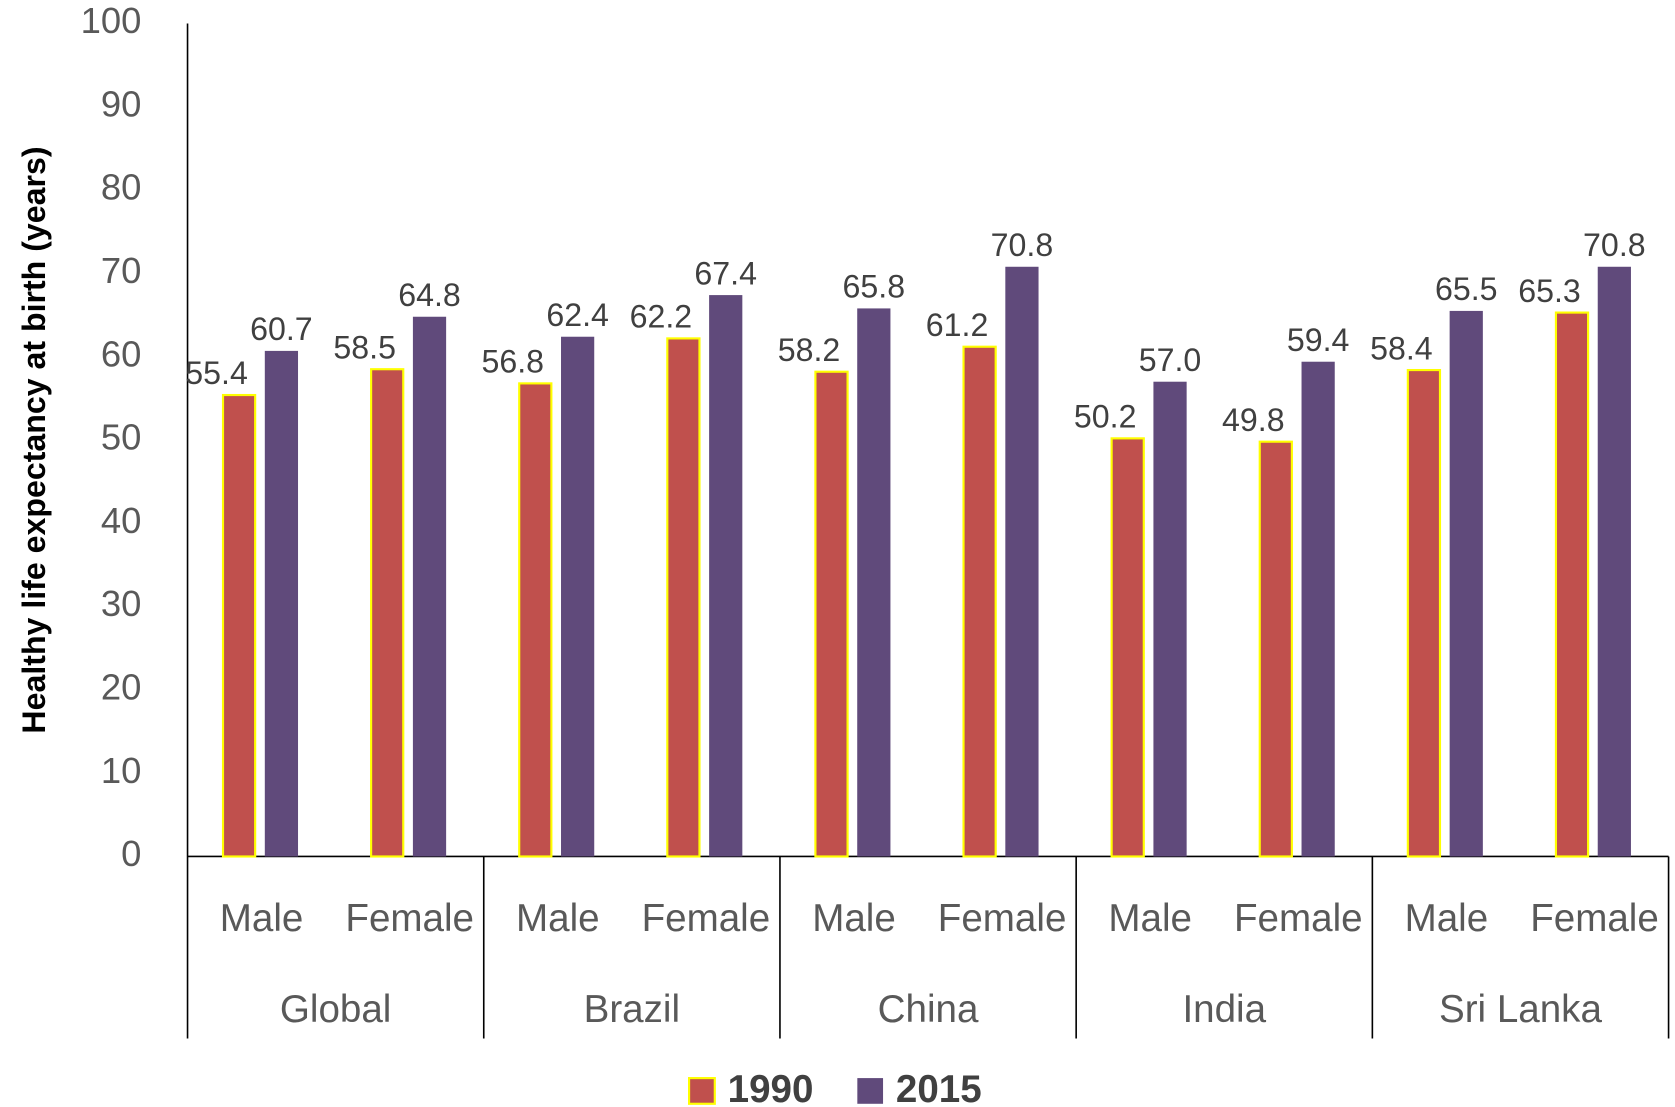 Image resolution: width=1675 pixels, height=1107 pixels. What do you see at coordinates (1253, 420) in the screenshot?
I see `data-label: 49.8` at bounding box center [1253, 420].